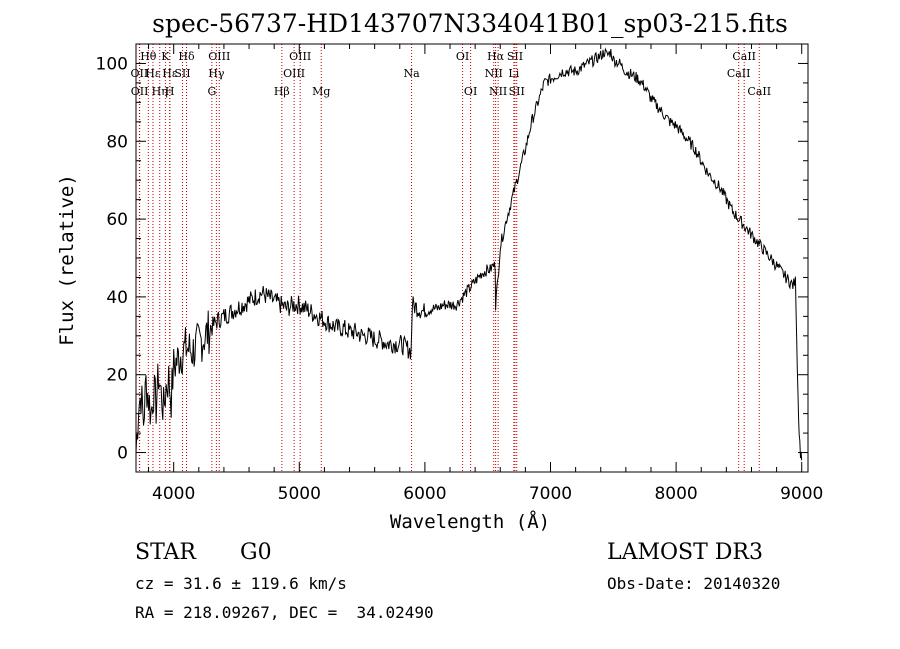 Image resolution: width=900 pixels, height=649 pixels. What do you see at coordinates (299, 494) in the screenshot?
I see `x-tick-label: 5000` at bounding box center [299, 494].